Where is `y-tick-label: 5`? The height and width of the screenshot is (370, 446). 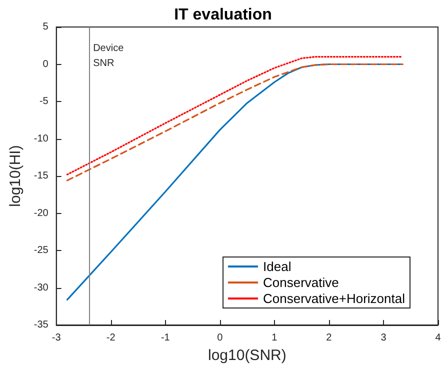
y-tick-label: 5 is located at coordinates (45, 27).